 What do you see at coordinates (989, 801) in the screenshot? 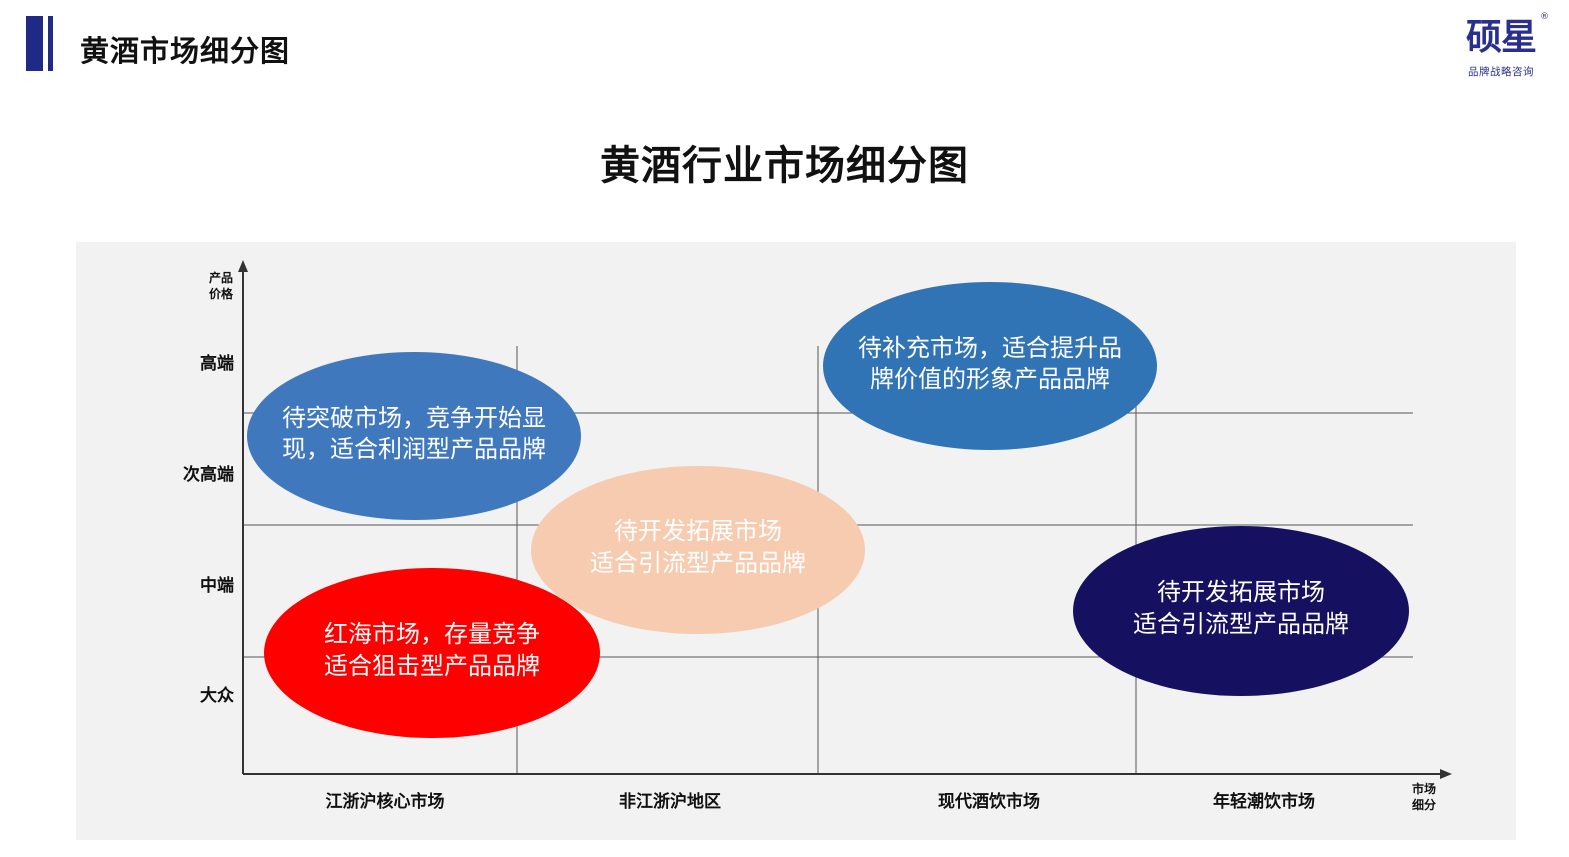
I see `x-category-label: 现代酒饮市场` at bounding box center [989, 801].